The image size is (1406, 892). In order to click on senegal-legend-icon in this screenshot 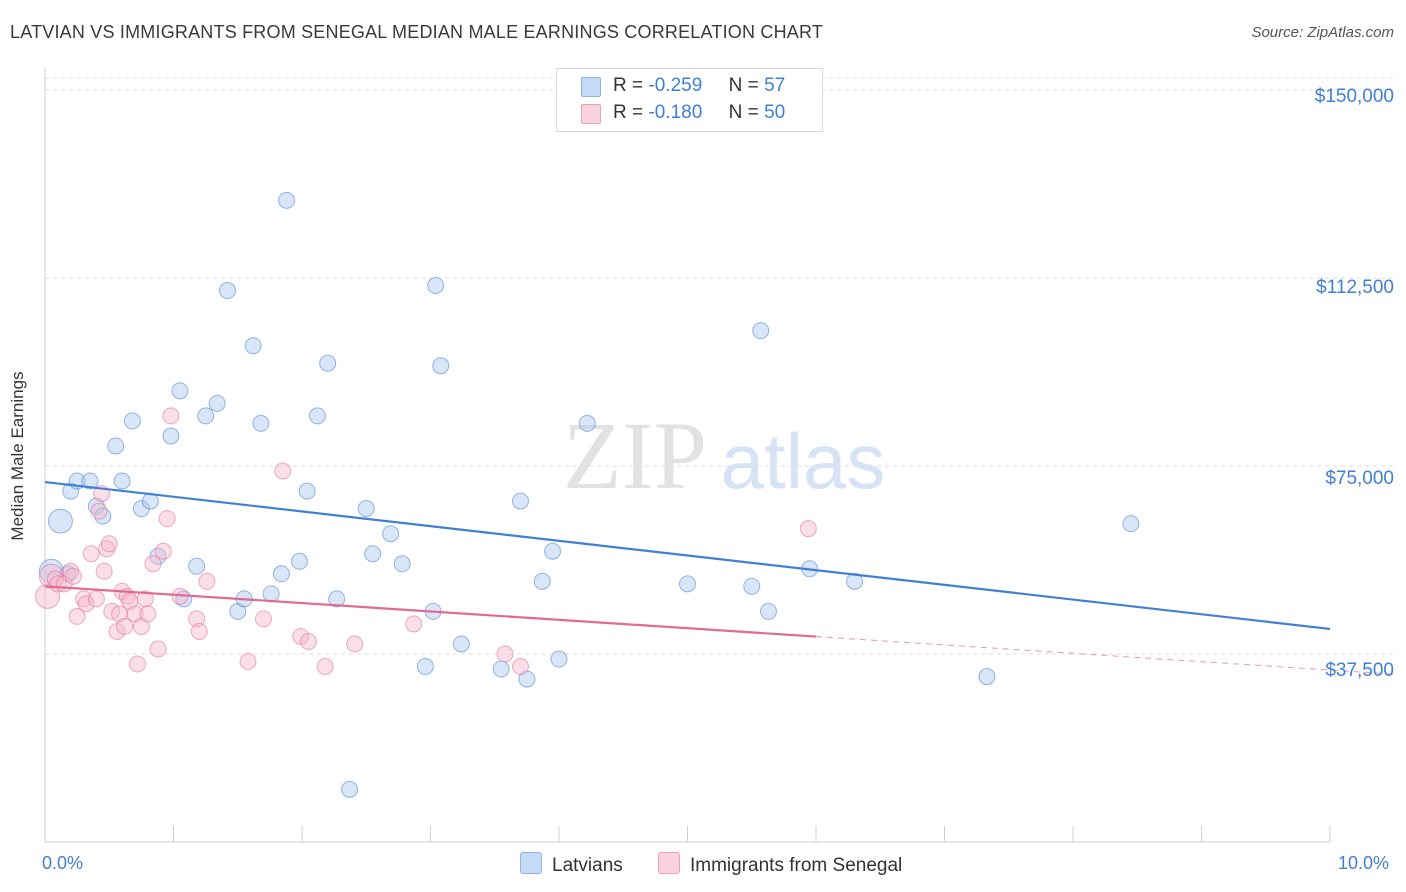, I will do `click(669, 863)`.